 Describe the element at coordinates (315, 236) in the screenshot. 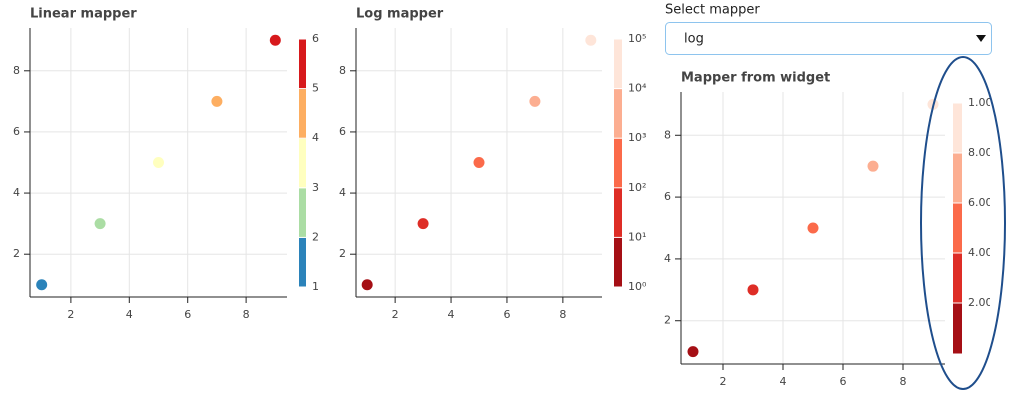

I see `colorbar-tick-label: 2` at that location.